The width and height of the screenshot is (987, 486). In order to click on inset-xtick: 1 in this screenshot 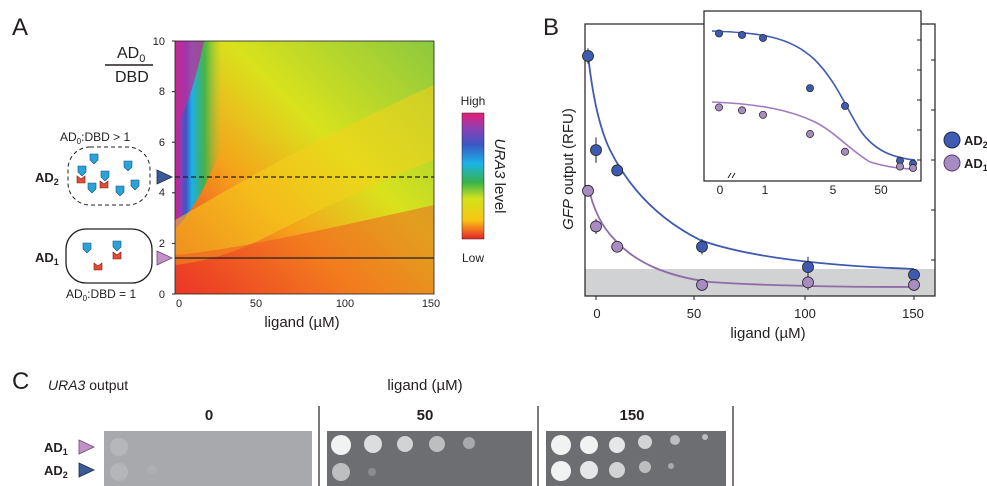, I will do `click(765, 190)`.